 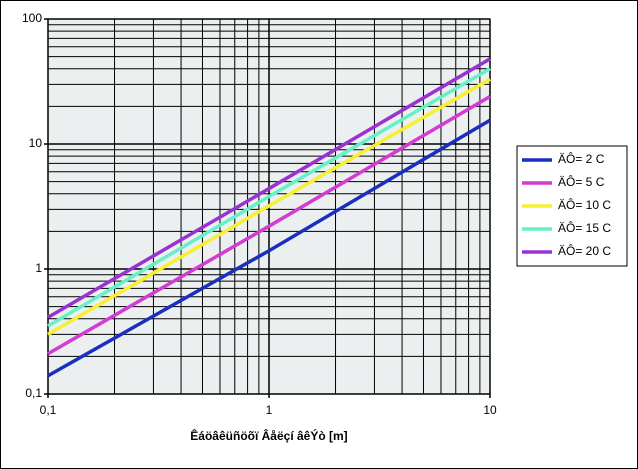 What do you see at coordinates (48, 410) in the screenshot?
I see `x-tick-label: 0,1` at bounding box center [48, 410].